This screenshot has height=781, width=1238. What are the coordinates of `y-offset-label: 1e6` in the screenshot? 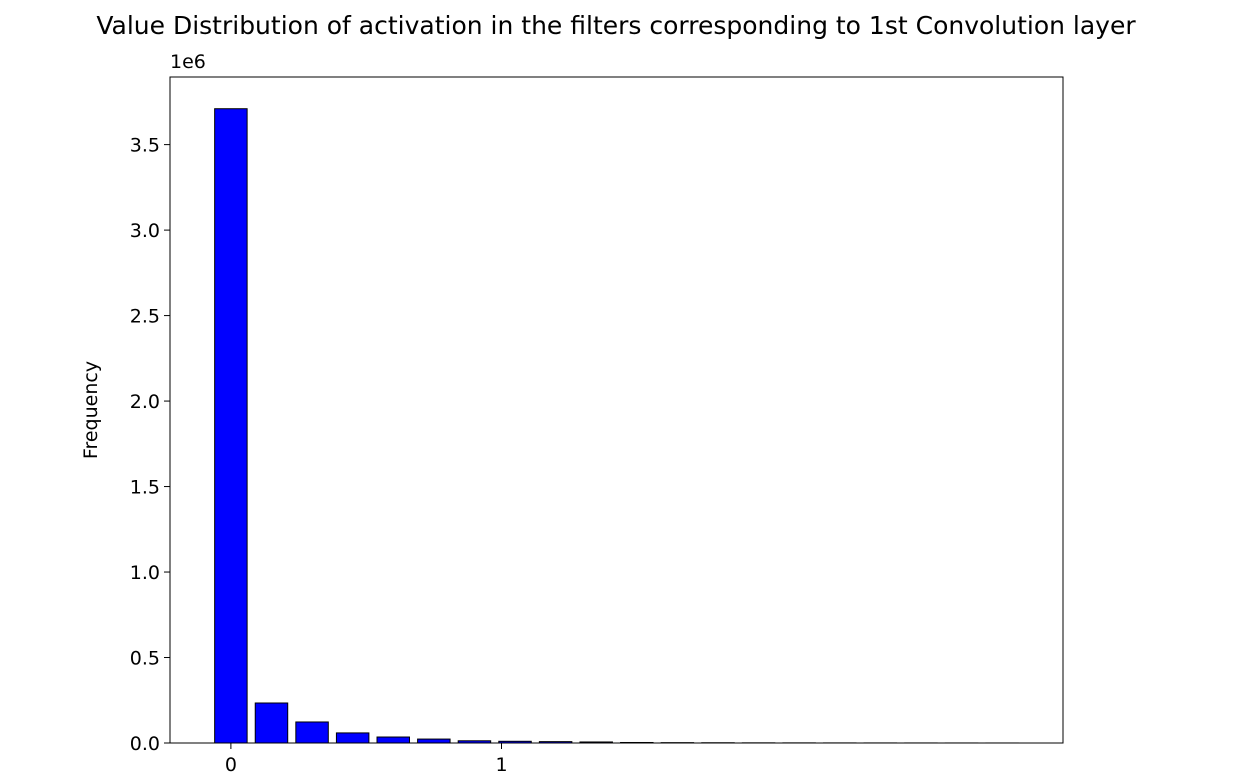 It's located at (188, 62).